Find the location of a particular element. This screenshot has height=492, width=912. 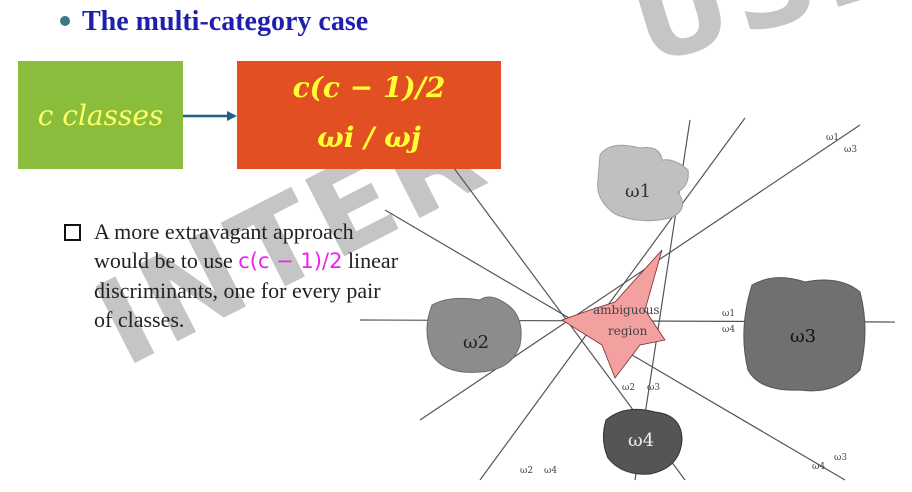

class-w2-blob is located at coordinates (474, 334).